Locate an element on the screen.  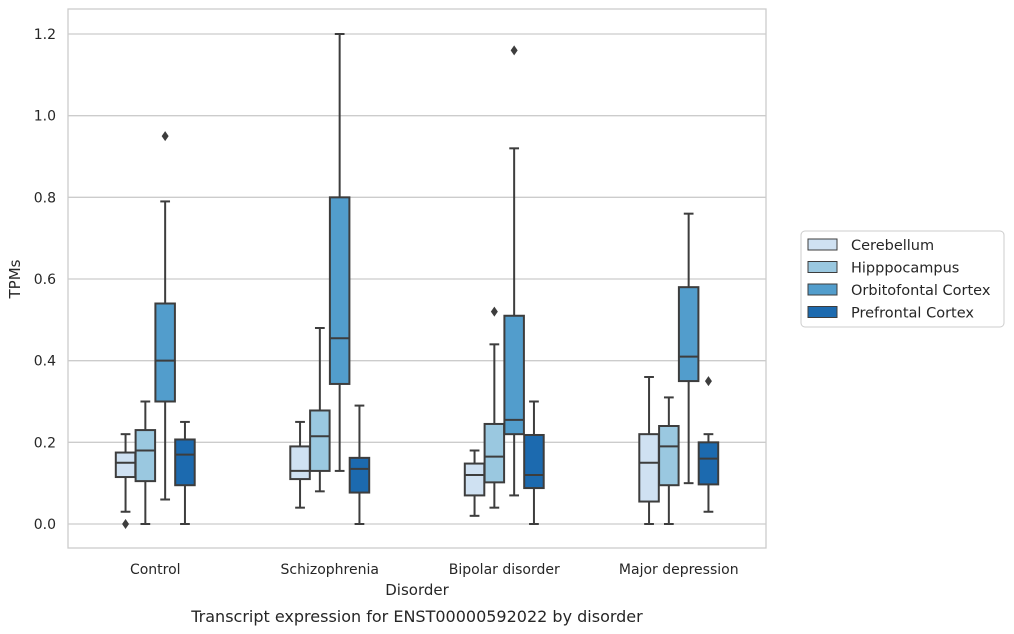
legend-item: Orbitofontal Cortex is located at coordinates (899, 291).